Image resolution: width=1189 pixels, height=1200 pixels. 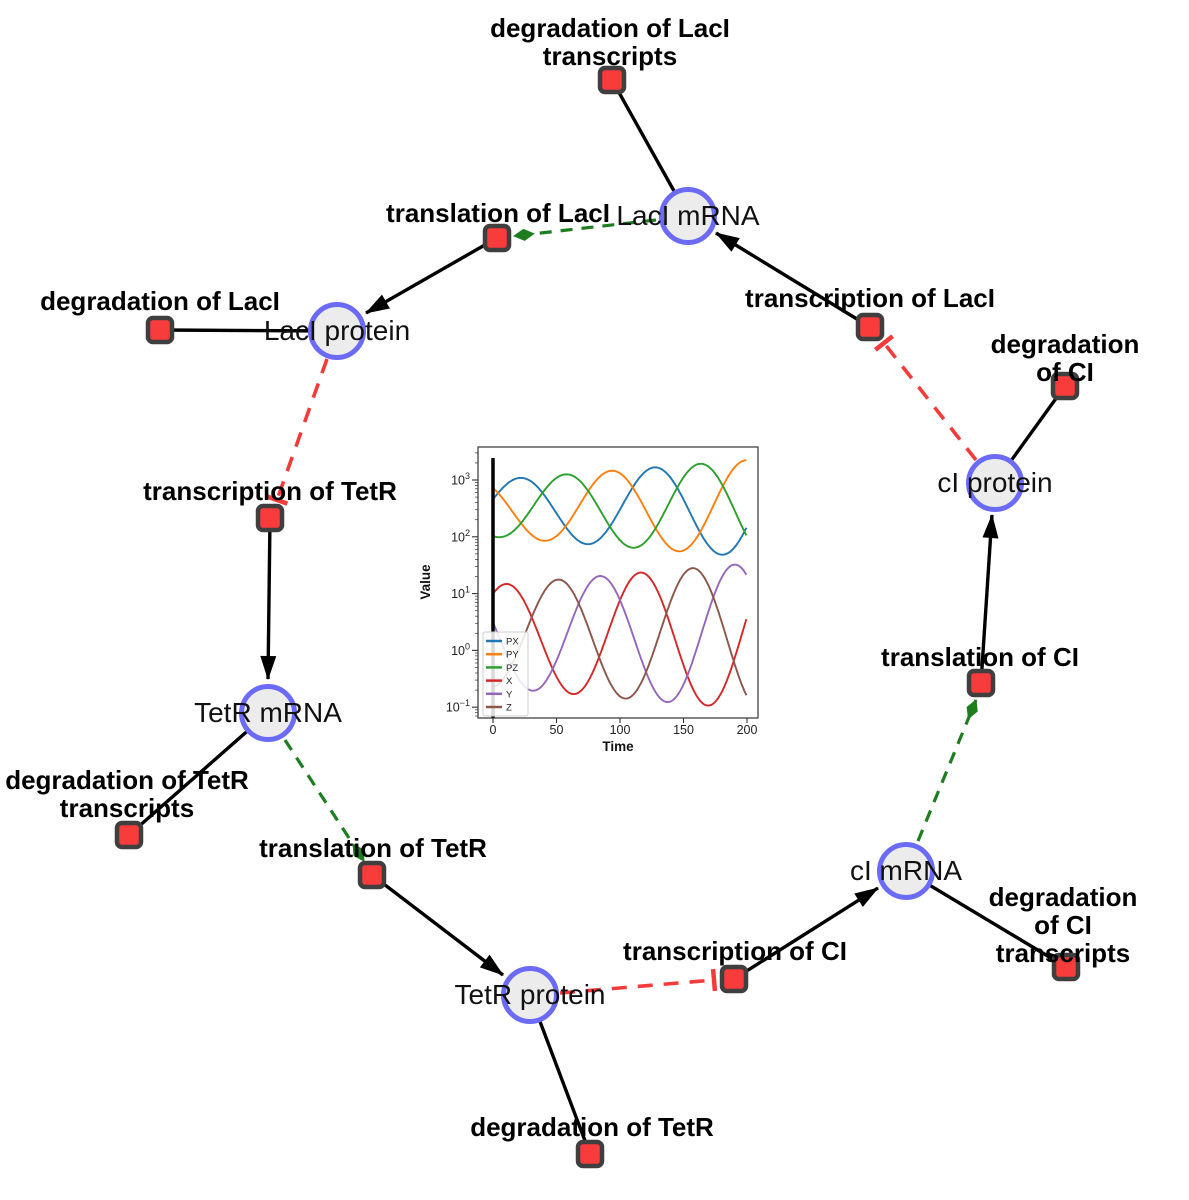 What do you see at coordinates (512, 655) in the screenshot?
I see `legend-label-PY: PY` at bounding box center [512, 655].